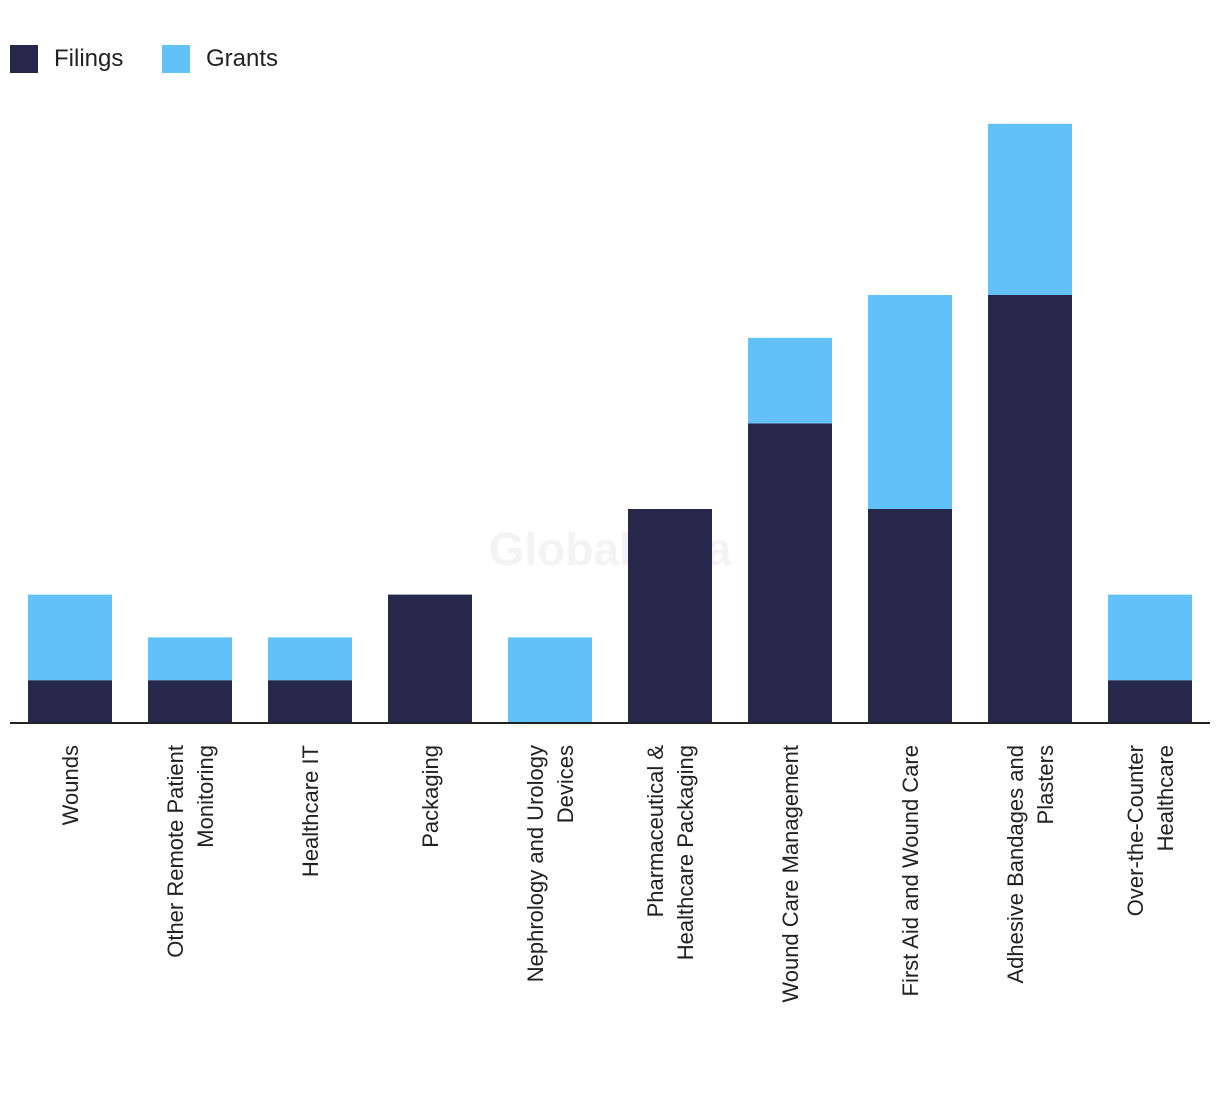  I want to click on x-tick-label-3: Packaging, so click(430, 796).